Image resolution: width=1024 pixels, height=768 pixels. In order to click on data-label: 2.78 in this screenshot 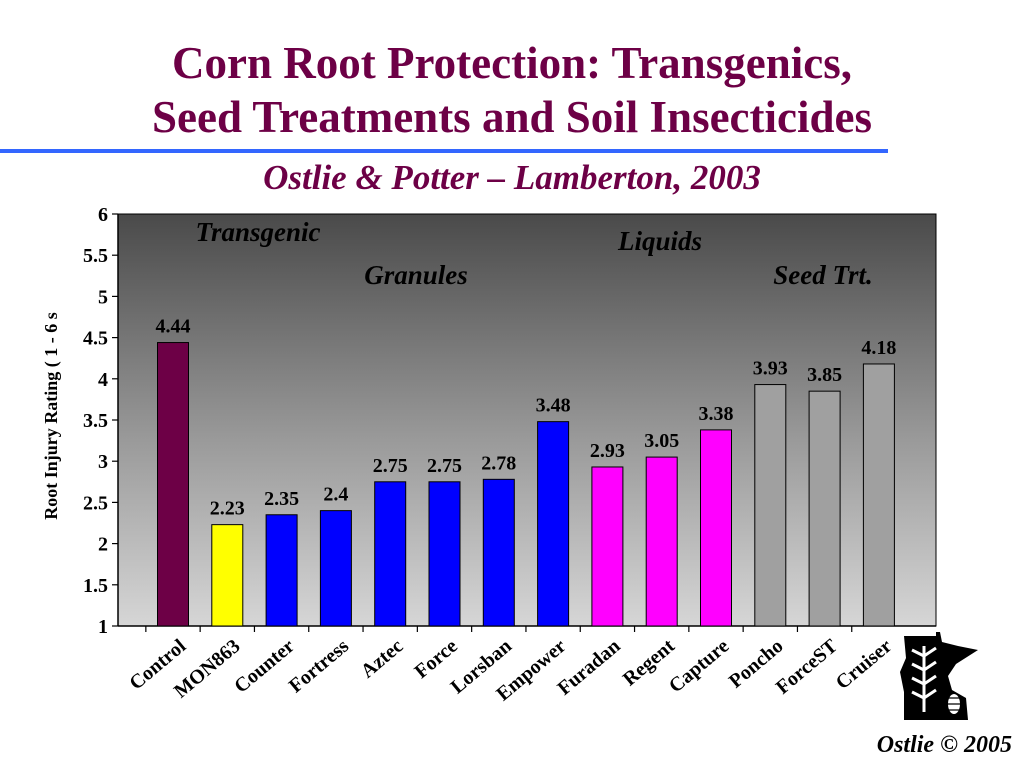, I will do `click(498, 463)`.